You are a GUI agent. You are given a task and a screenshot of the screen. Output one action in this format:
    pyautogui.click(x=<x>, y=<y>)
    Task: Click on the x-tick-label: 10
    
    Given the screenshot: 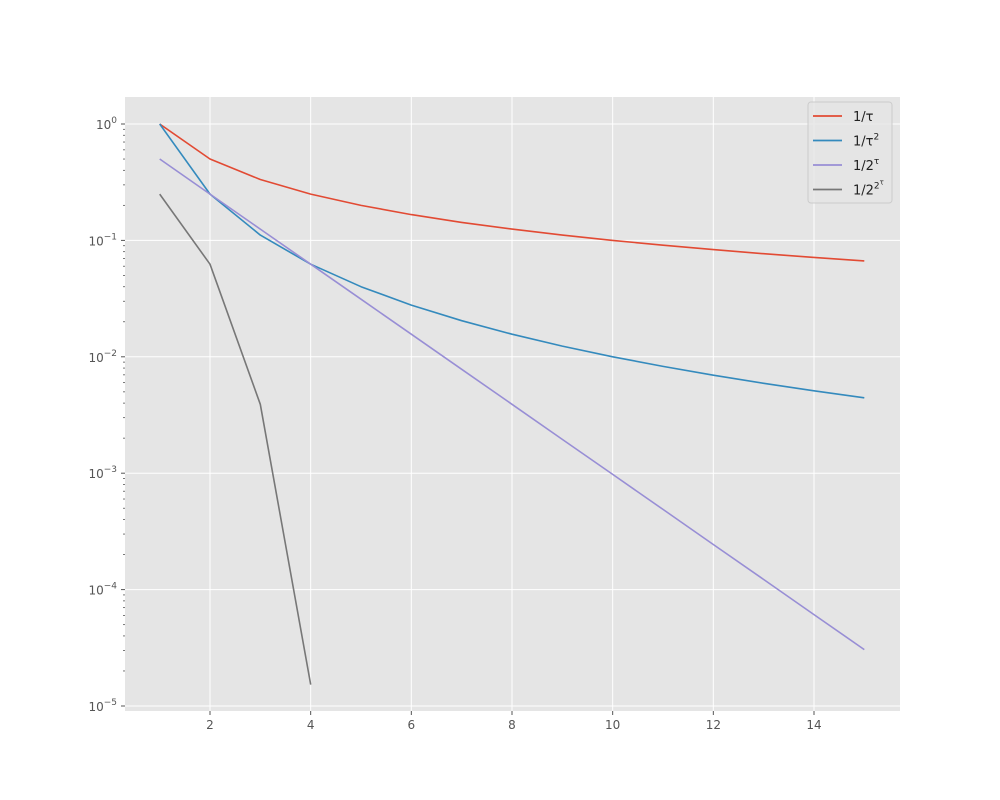 What is the action you would take?
    pyautogui.click(x=612, y=725)
    